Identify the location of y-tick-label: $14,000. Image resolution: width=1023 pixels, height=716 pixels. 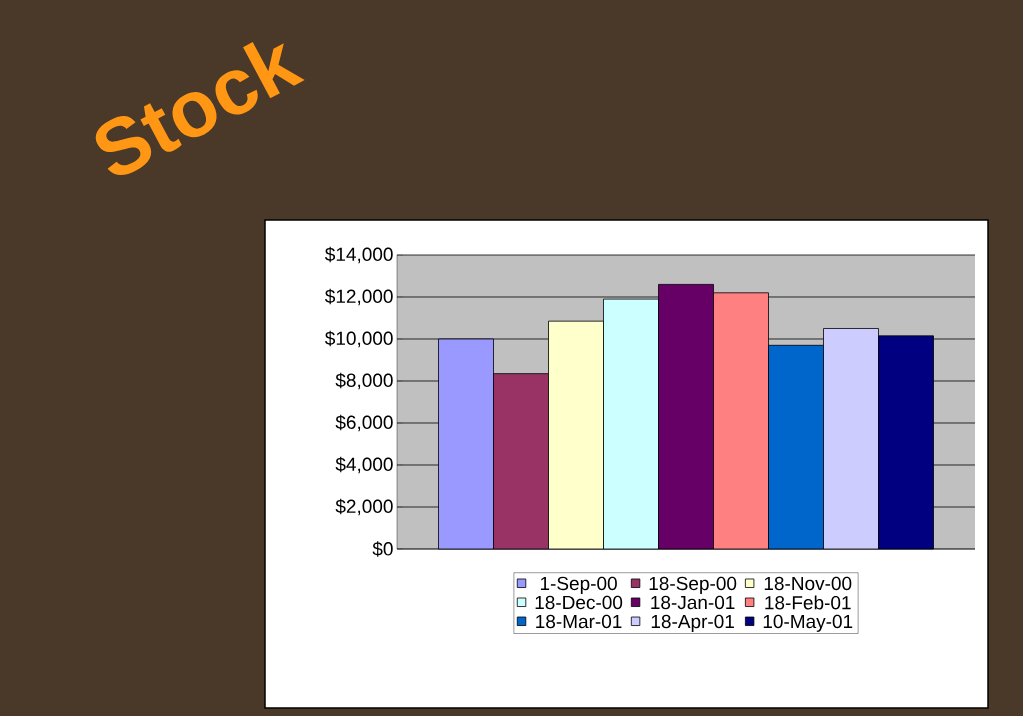
(358, 255).